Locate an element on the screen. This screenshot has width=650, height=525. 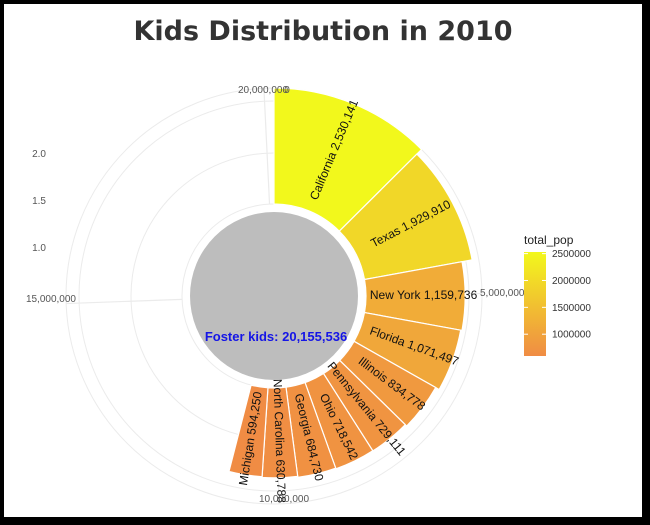
legend-colorbar is located at coordinates (535, 304).